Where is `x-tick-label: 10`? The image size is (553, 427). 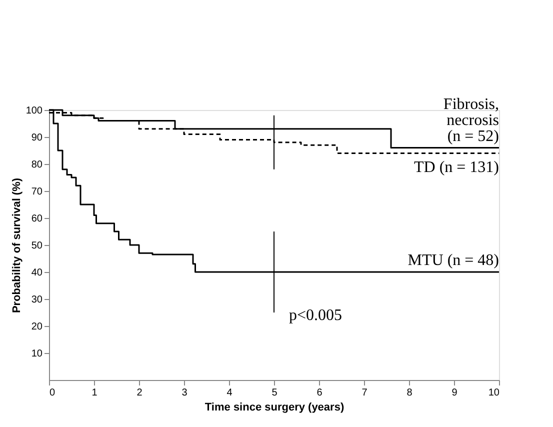 x-tick-label: 10 is located at coordinates (494, 393).